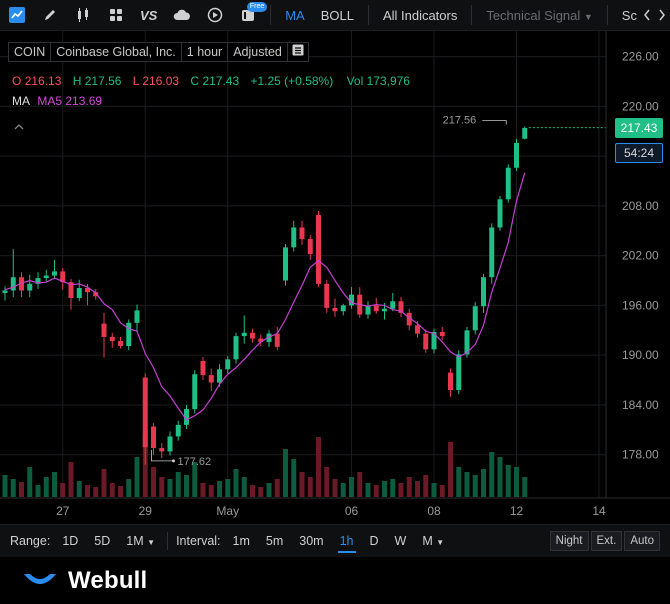 Image resolution: width=670 pixels, height=604 pixels. I want to click on y-tick-label: 208.00, so click(640, 206).